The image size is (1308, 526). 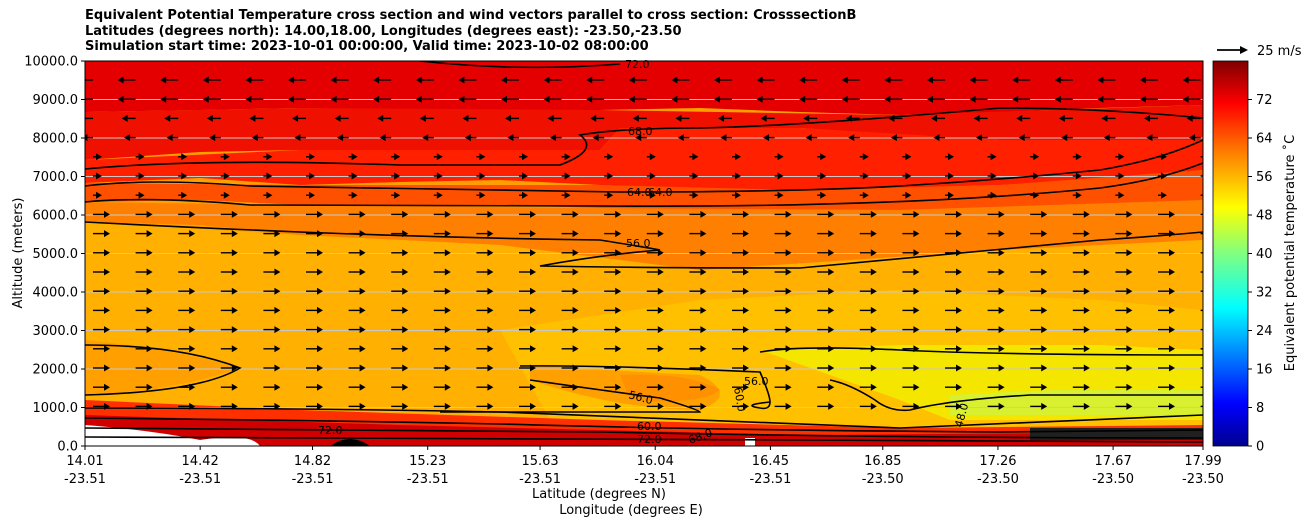 What do you see at coordinates (649, 426) in the screenshot?
I see `contour-label: 60.0` at bounding box center [649, 426].